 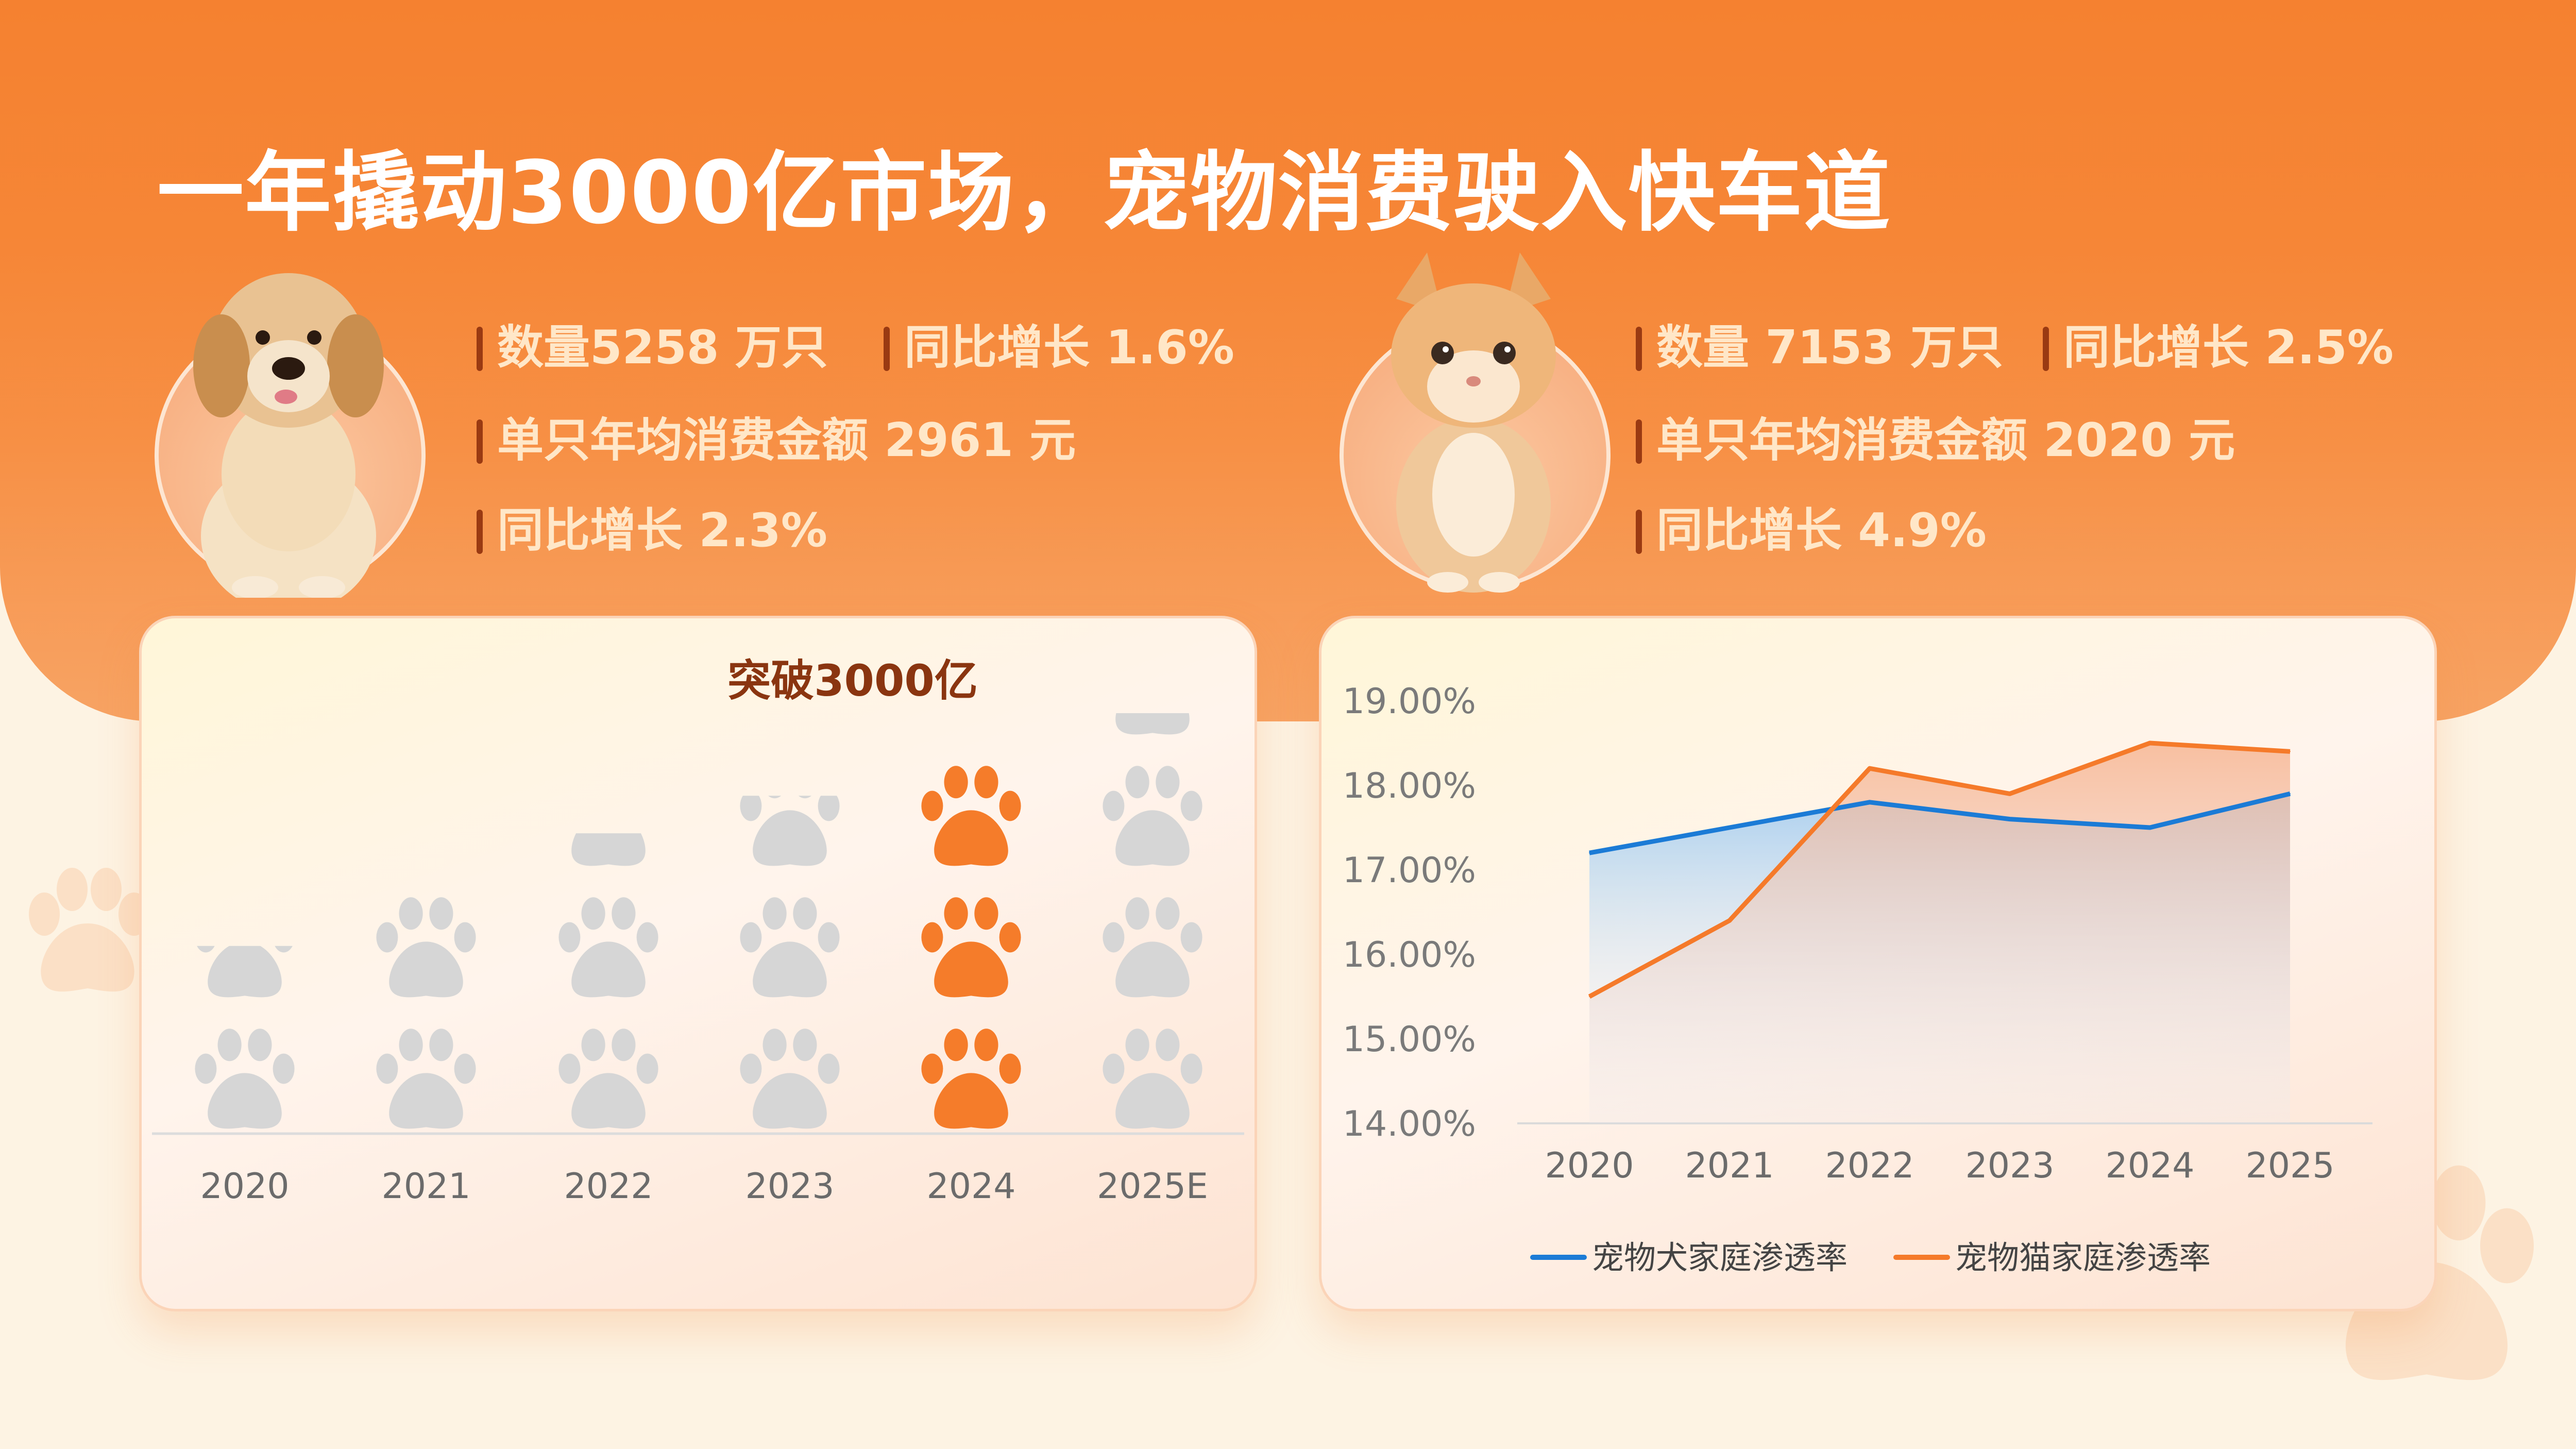 I want to click on series-line-cat, so click(x=1939, y=869).